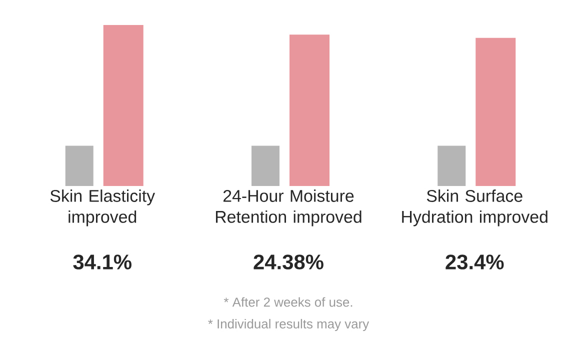  Describe the element at coordinates (289, 262) in the screenshot. I see `text: 24.38%` at that location.